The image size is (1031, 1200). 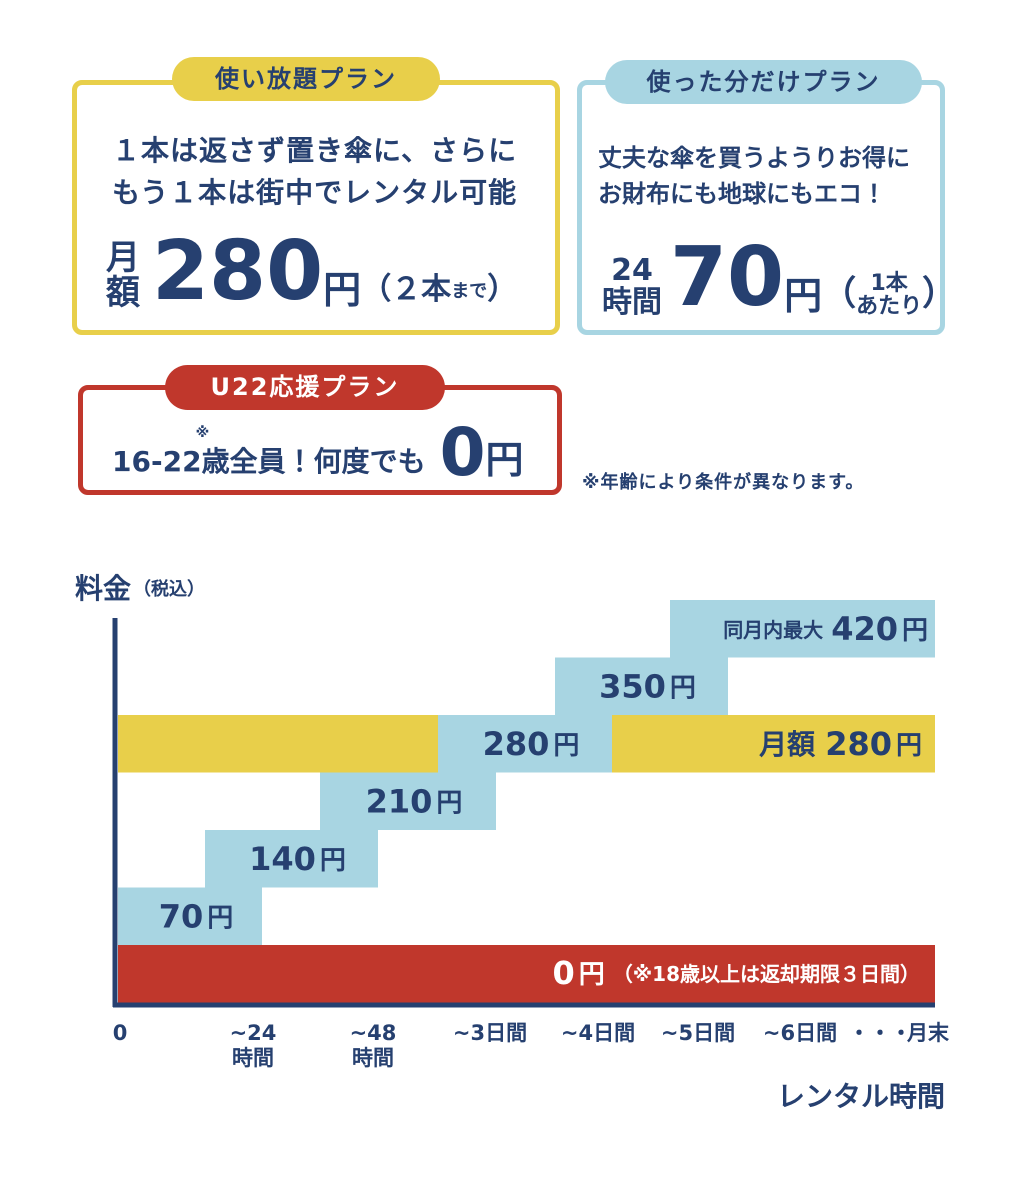 I want to click on prefix-text: 24, so click(x=632, y=270).